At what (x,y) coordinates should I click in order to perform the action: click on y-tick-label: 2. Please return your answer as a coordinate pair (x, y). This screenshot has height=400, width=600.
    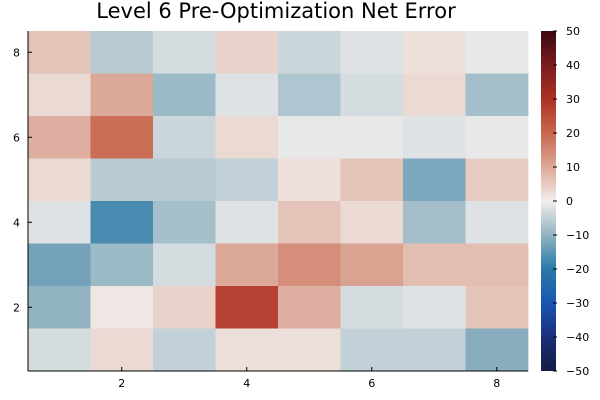
    Looking at the image, I should click on (16, 307).